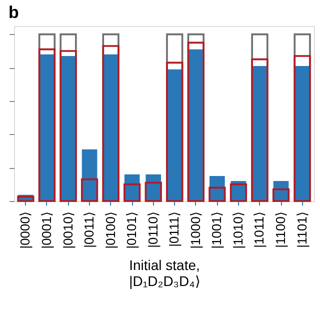 The image size is (320, 320). I want to click on x-tick-label: |0100⟩, so click(110, 230).